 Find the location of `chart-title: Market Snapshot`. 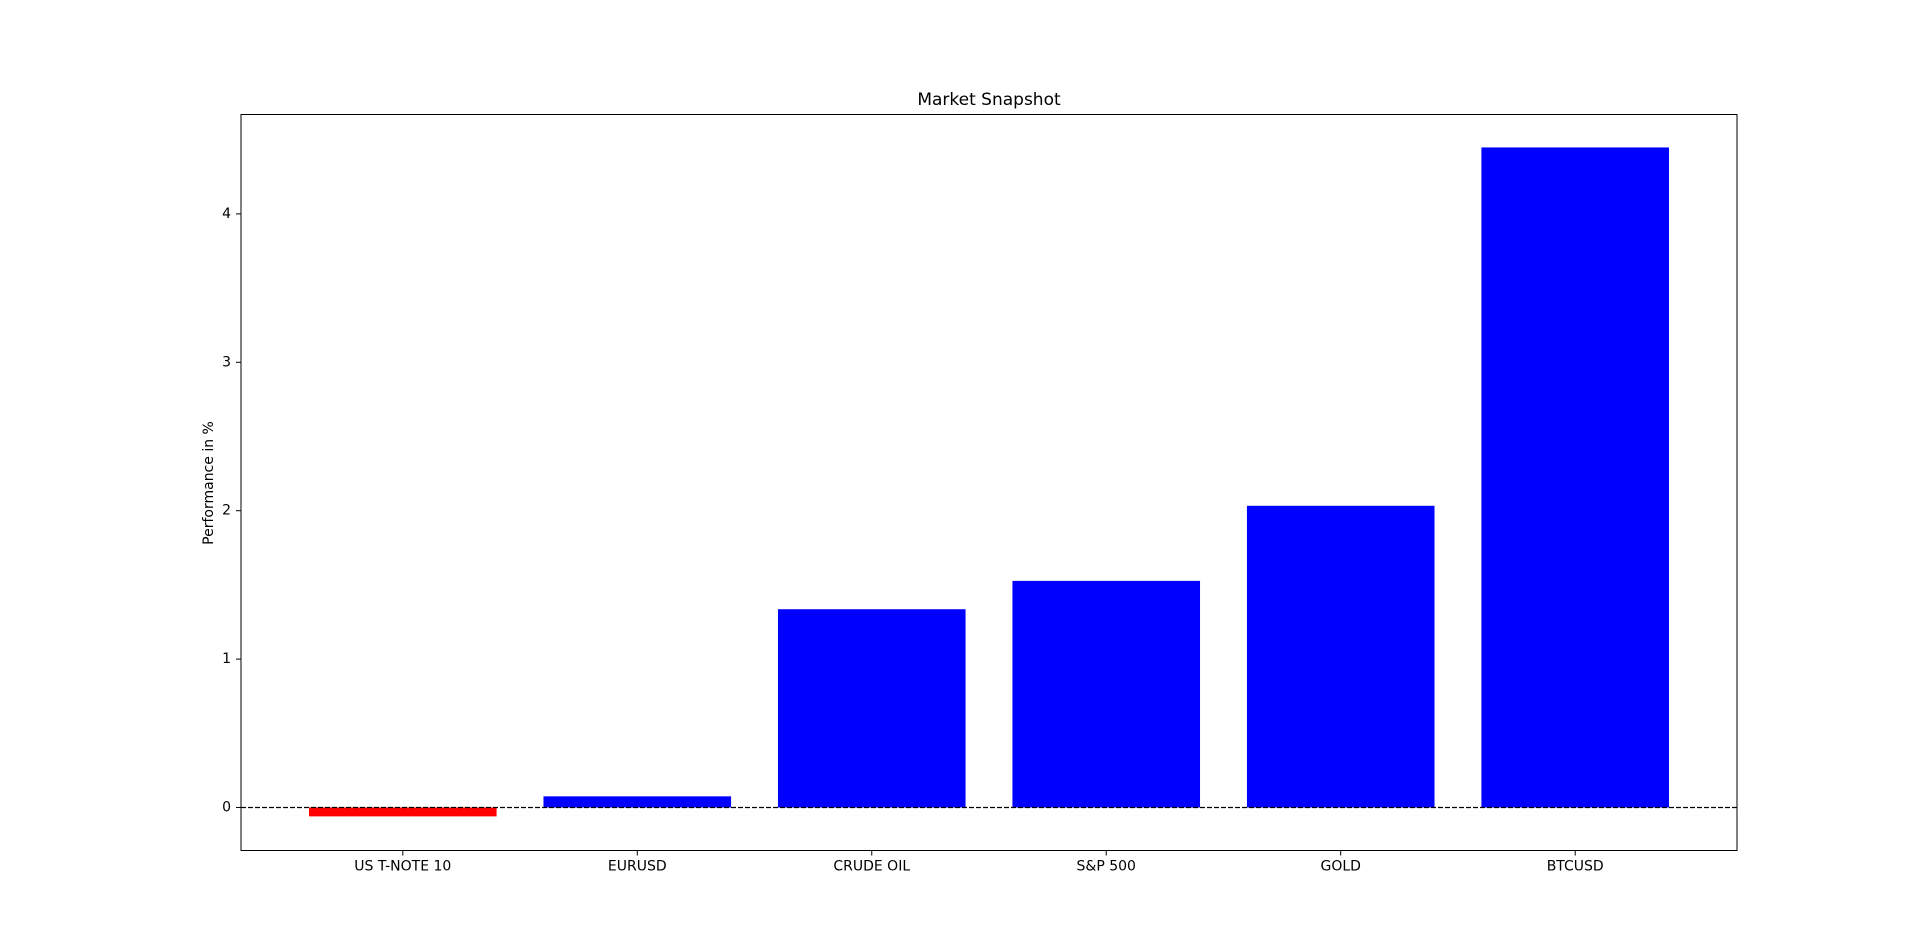

chart-title: Market Snapshot is located at coordinates (989, 100).